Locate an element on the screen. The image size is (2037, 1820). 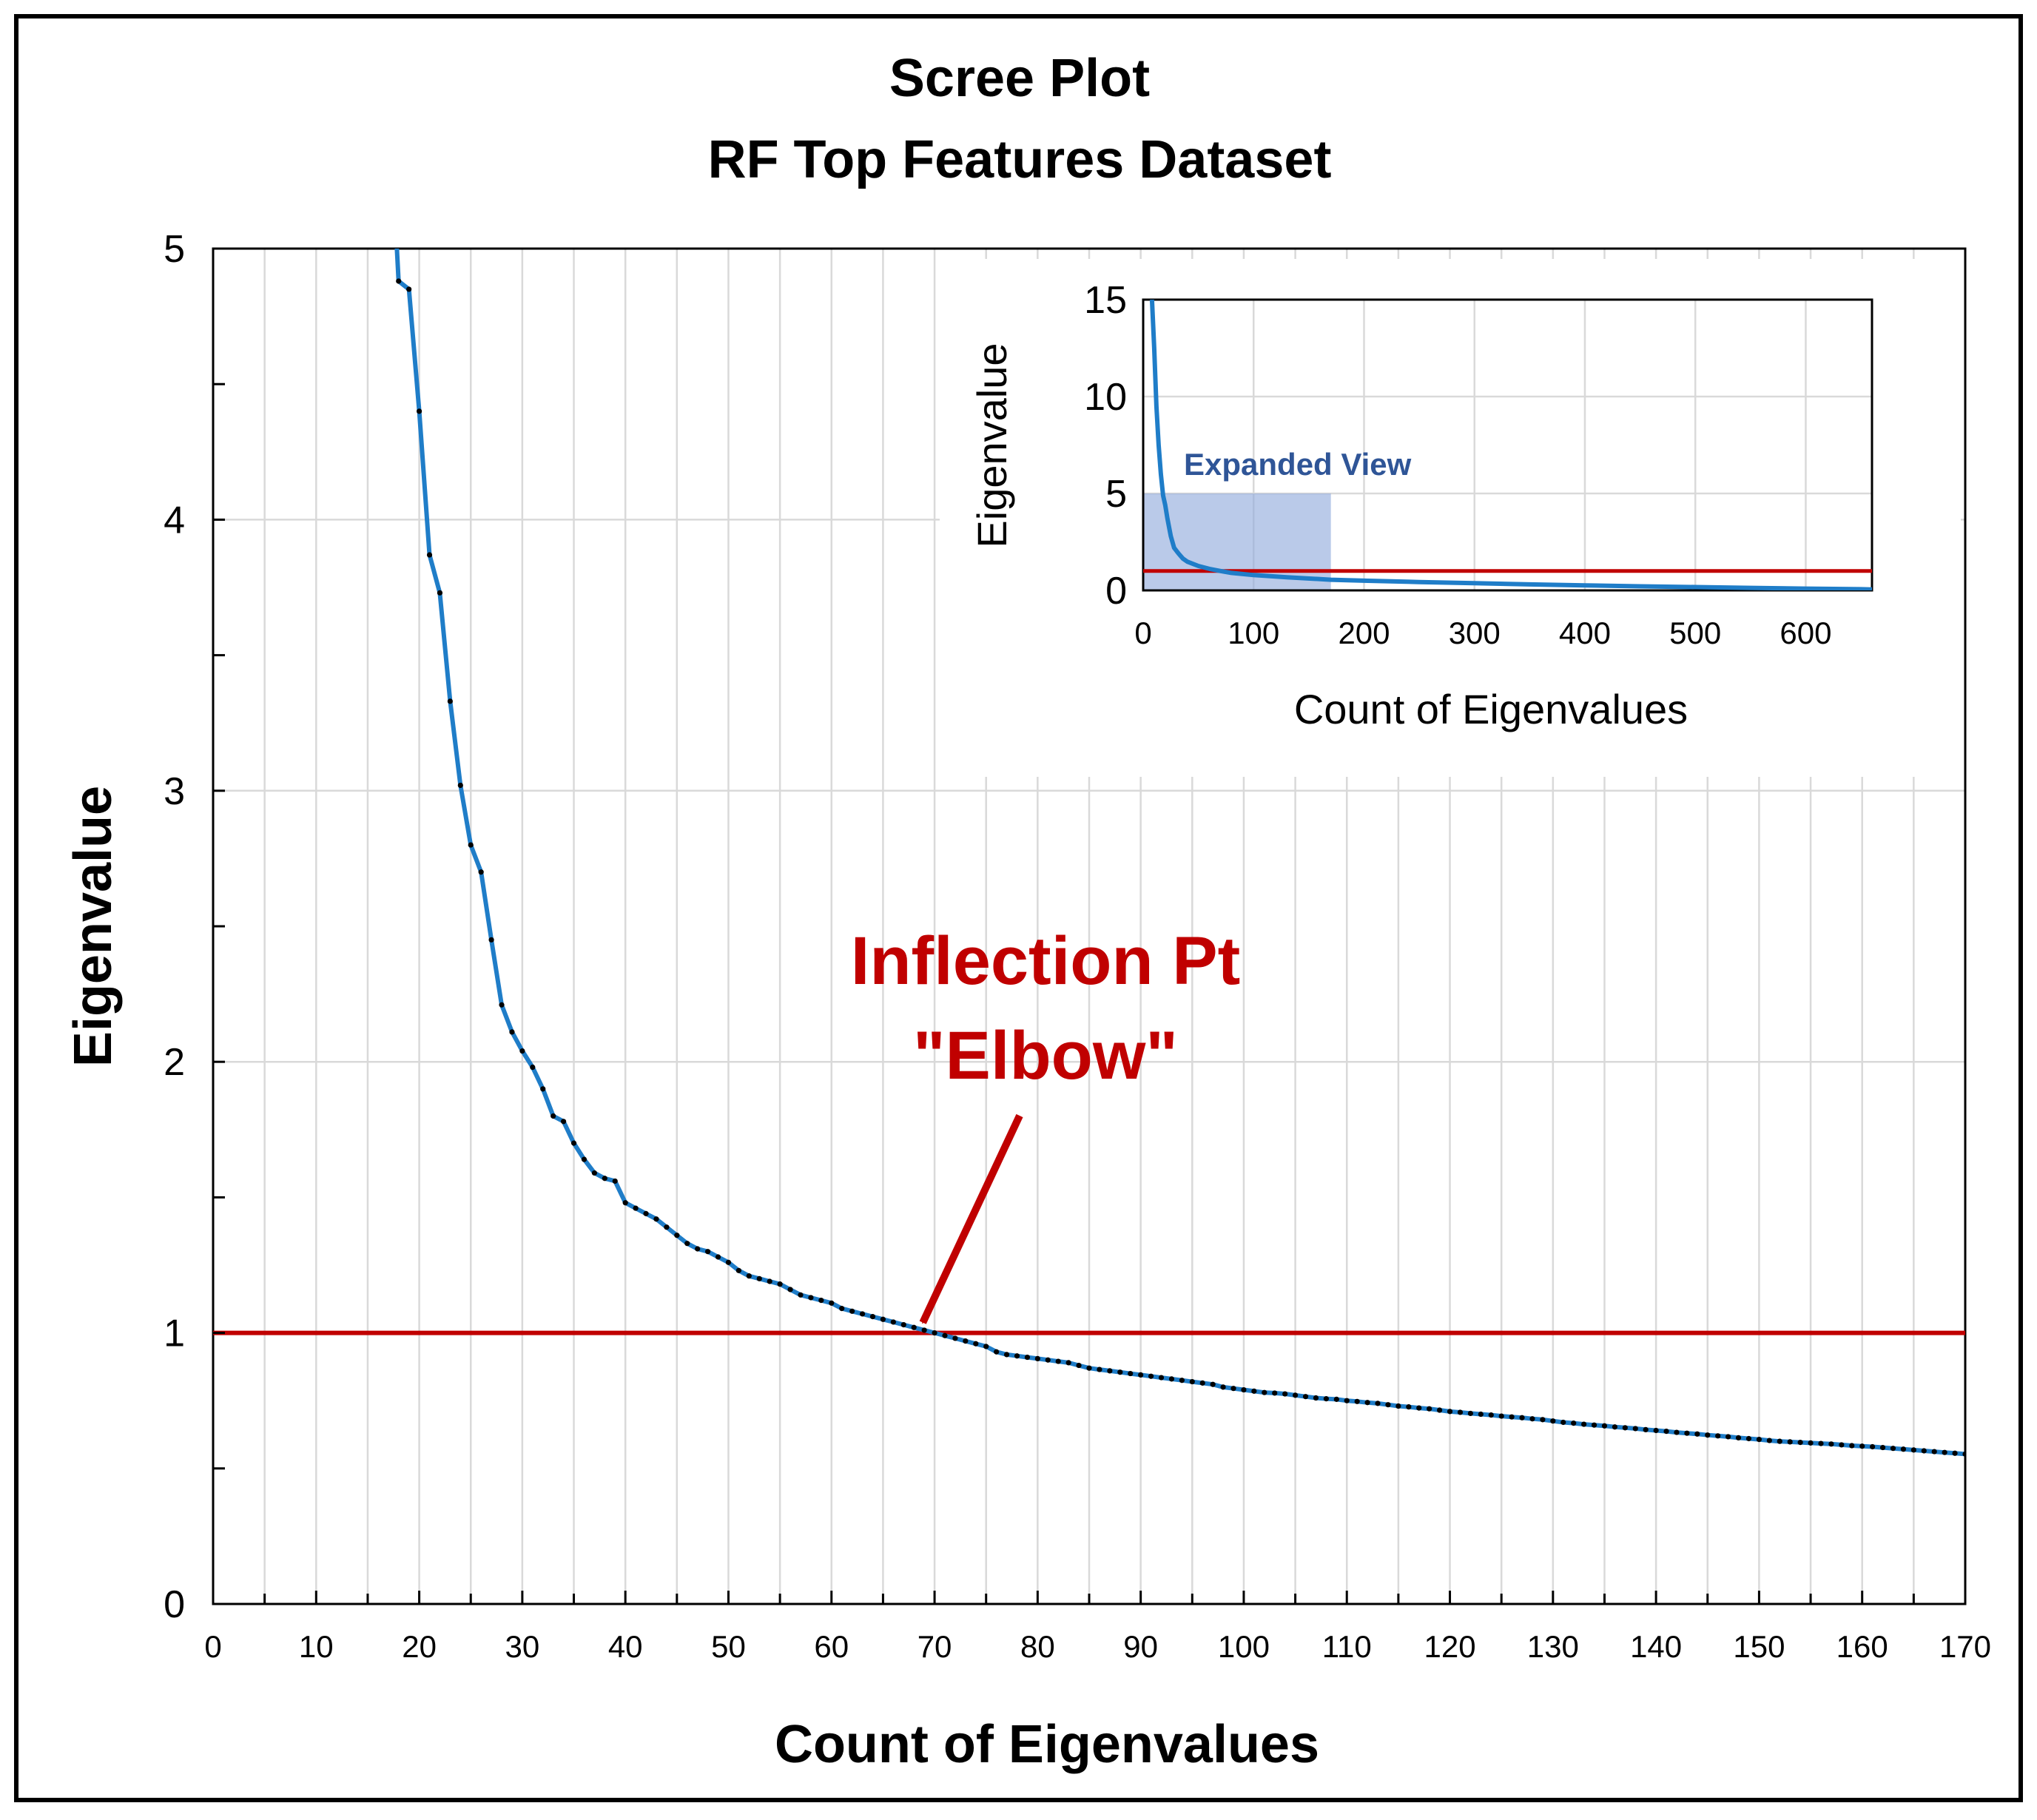
inset-plot-area is located at coordinates (1507, 445).